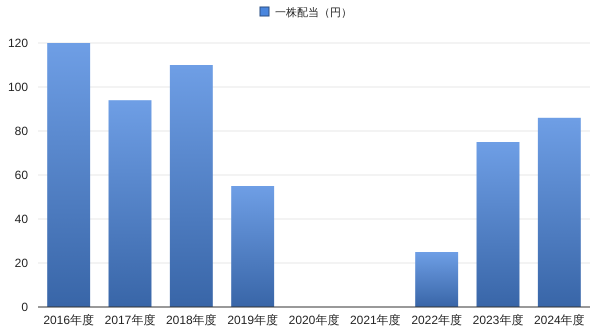  What do you see at coordinates (191, 320) in the screenshot?
I see `x-tick-label: 2018年度` at bounding box center [191, 320].